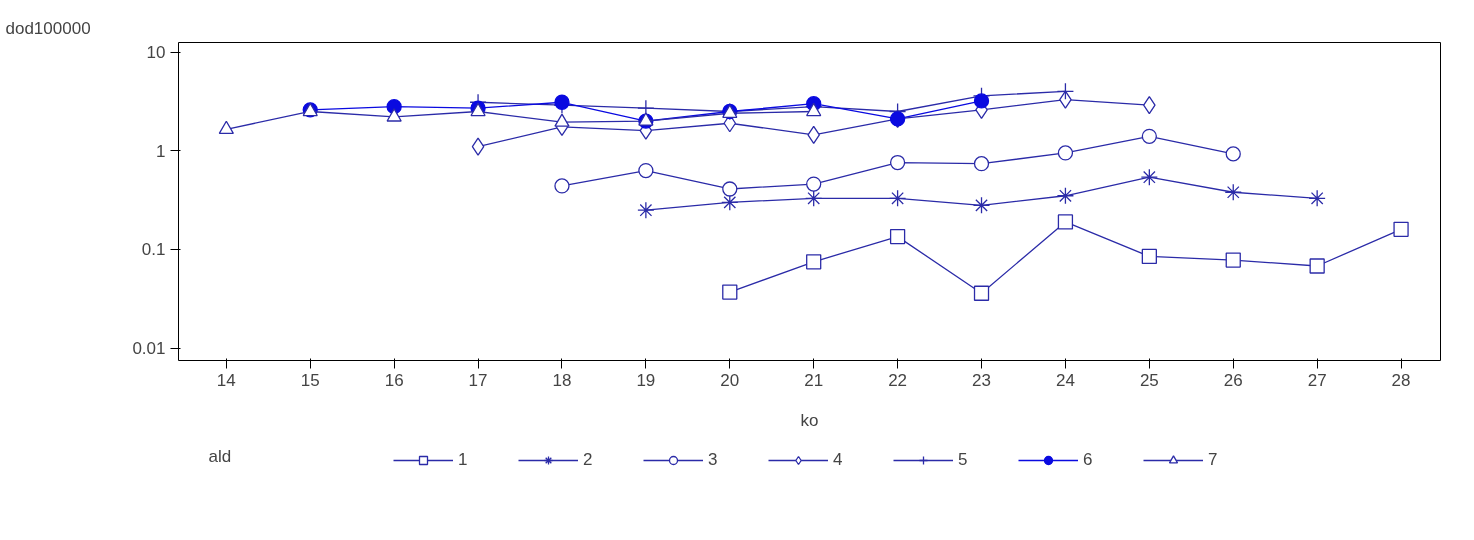 The width and height of the screenshot is (1474, 540). What do you see at coordinates (562, 380) in the screenshot?
I see `x-tick-label: 18` at bounding box center [562, 380].